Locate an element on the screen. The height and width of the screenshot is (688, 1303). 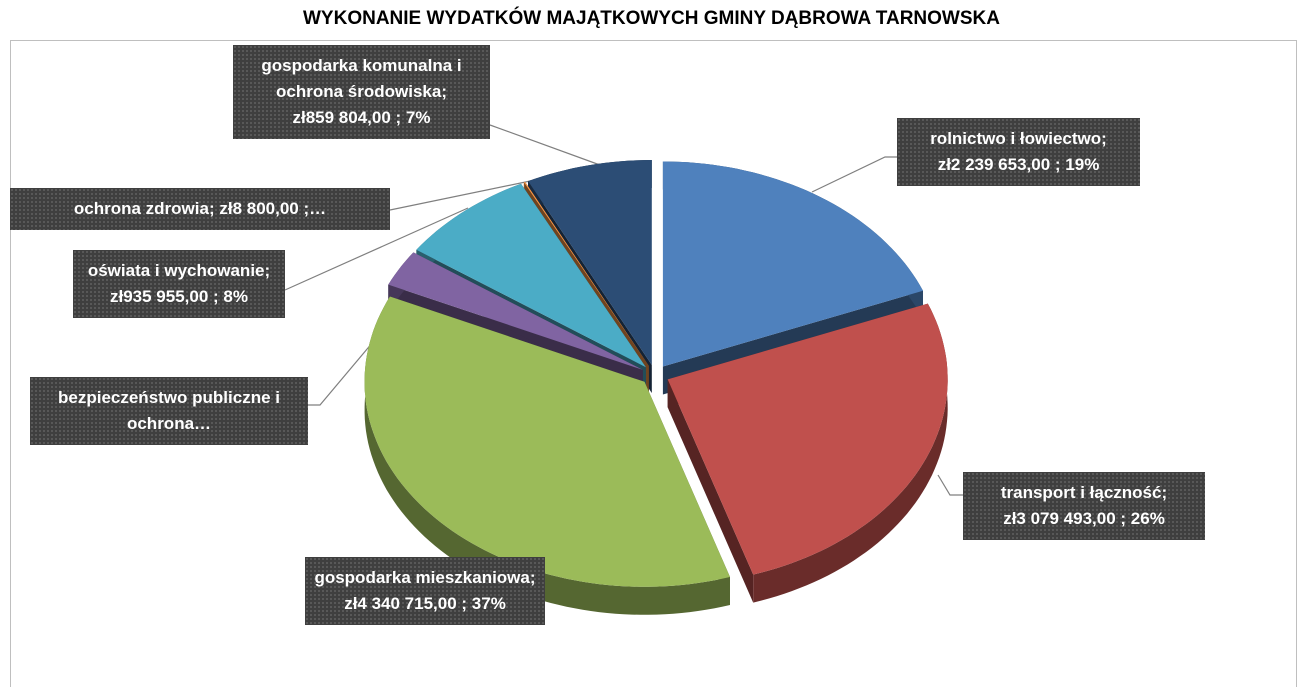
data-label: oświata i wychowanie; zł935 955,00 ; 8% is located at coordinates (179, 284).